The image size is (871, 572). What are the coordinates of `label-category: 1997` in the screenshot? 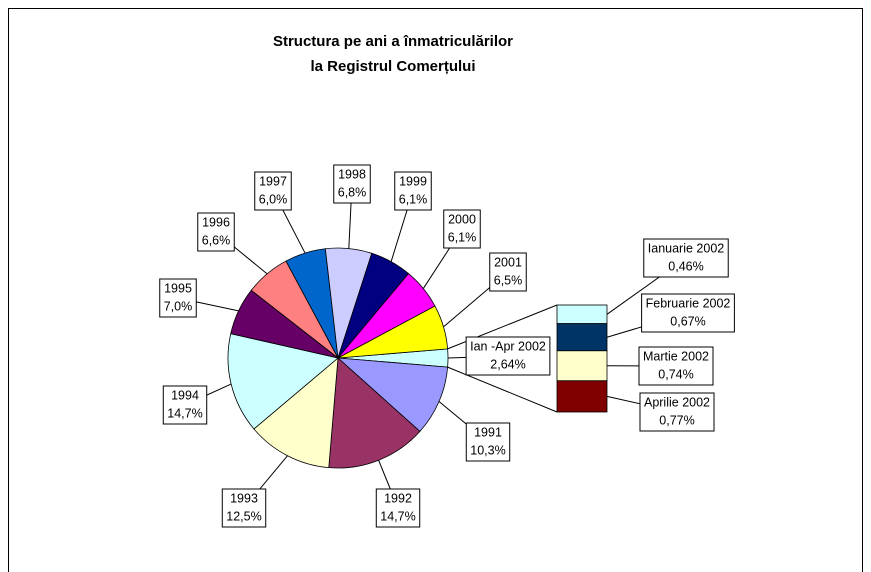 It's located at (273, 181).